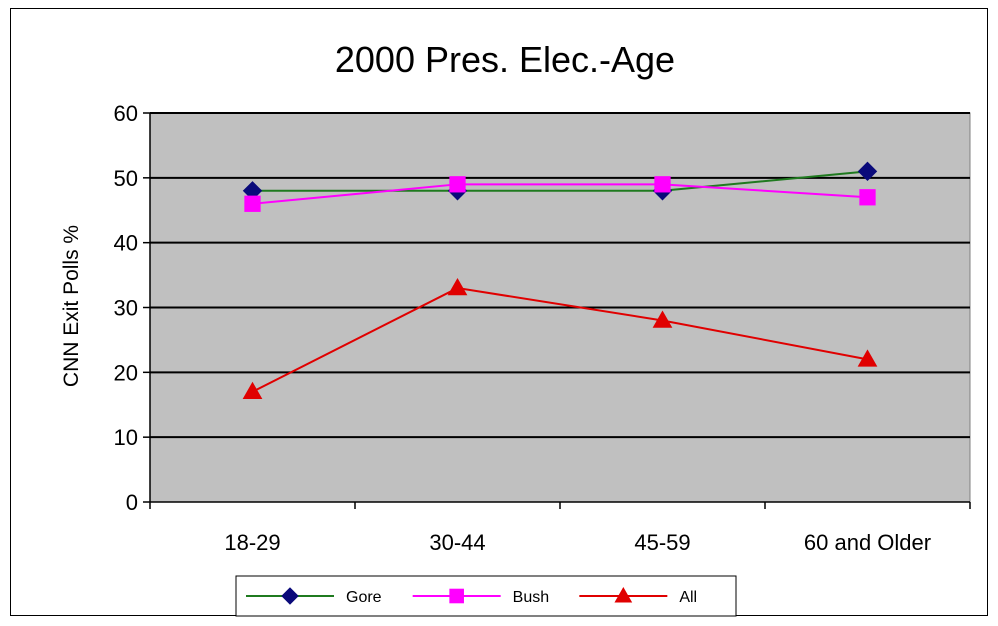  I want to click on x-tick-label: 18-29, so click(252, 542).